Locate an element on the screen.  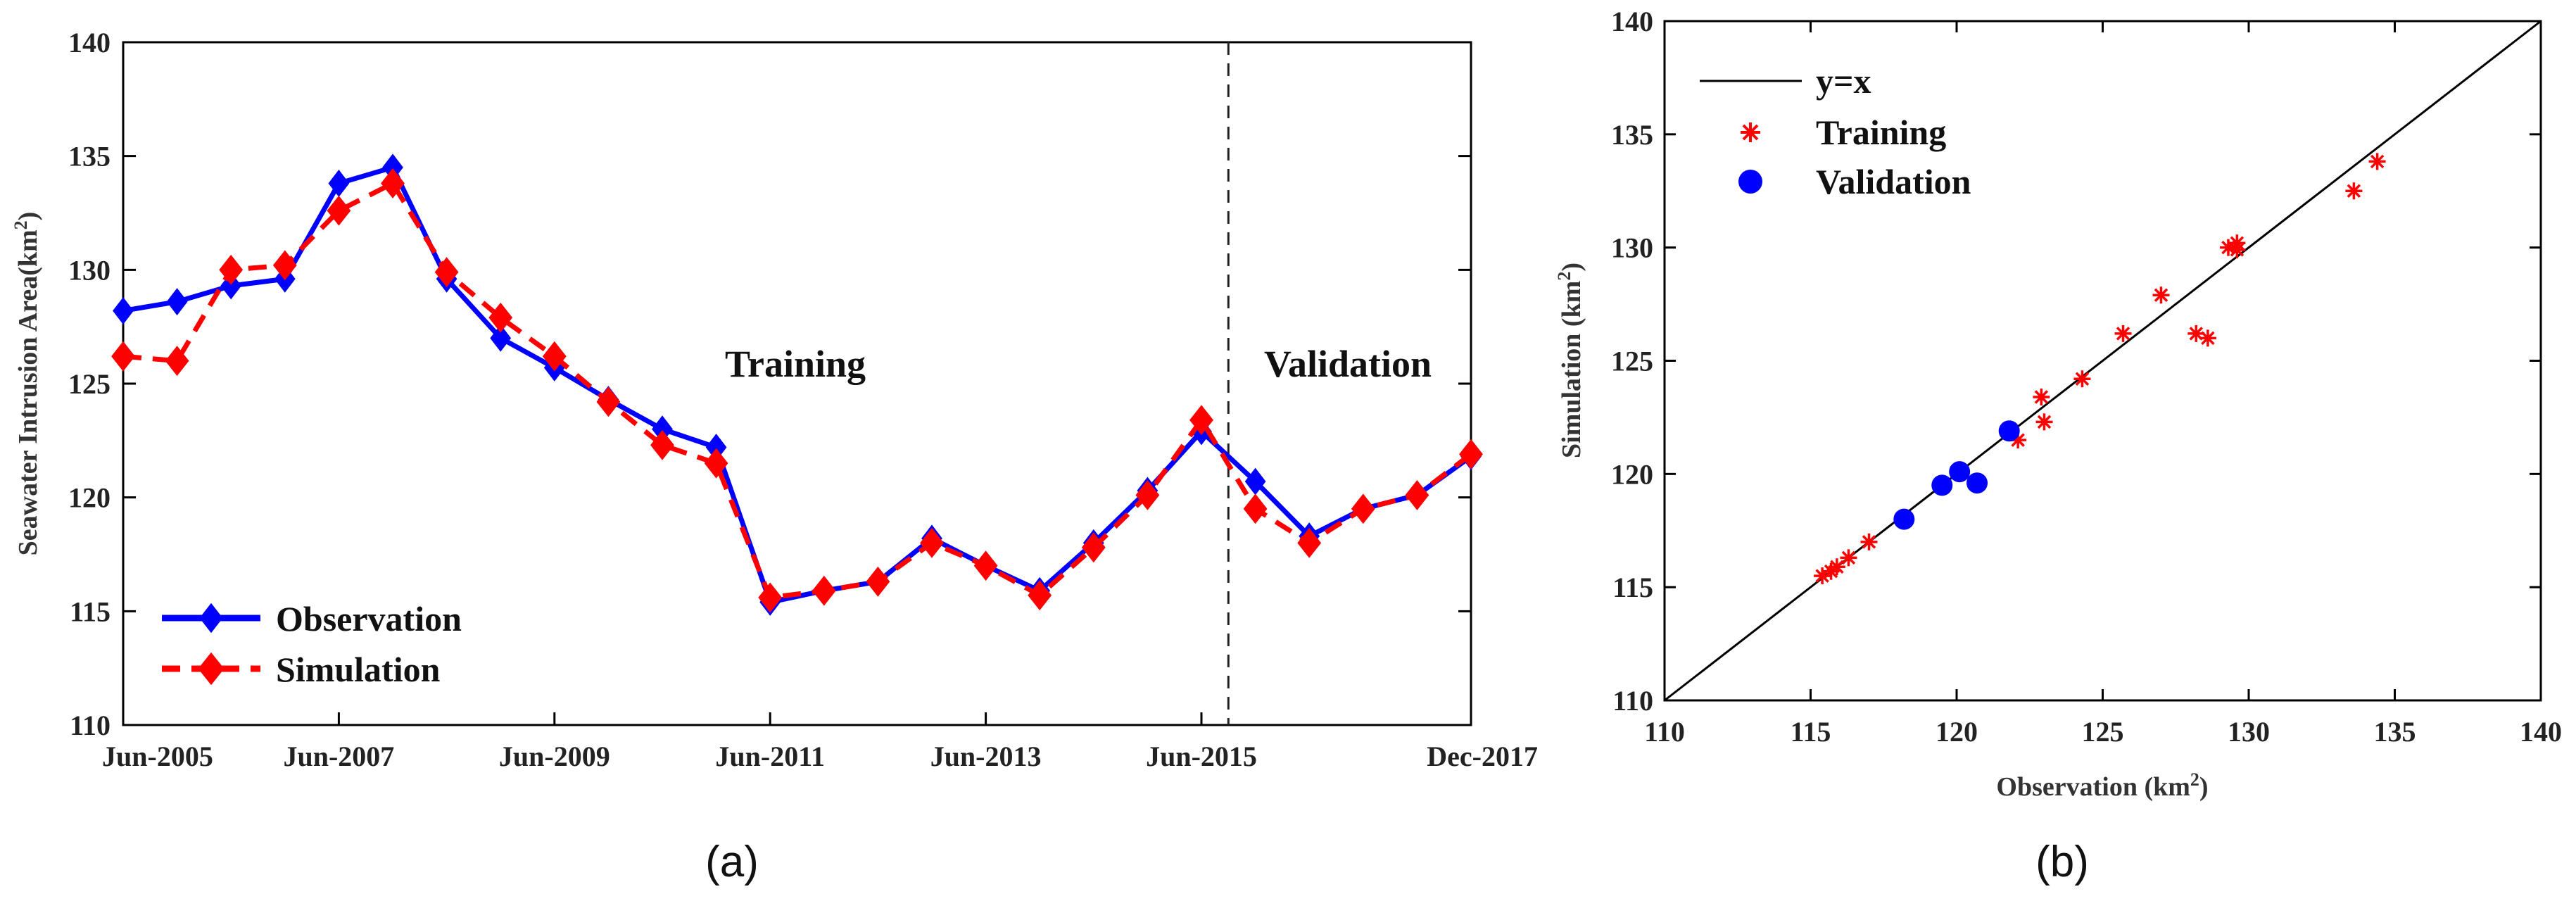
legend-validation-marker is located at coordinates (1750, 182).